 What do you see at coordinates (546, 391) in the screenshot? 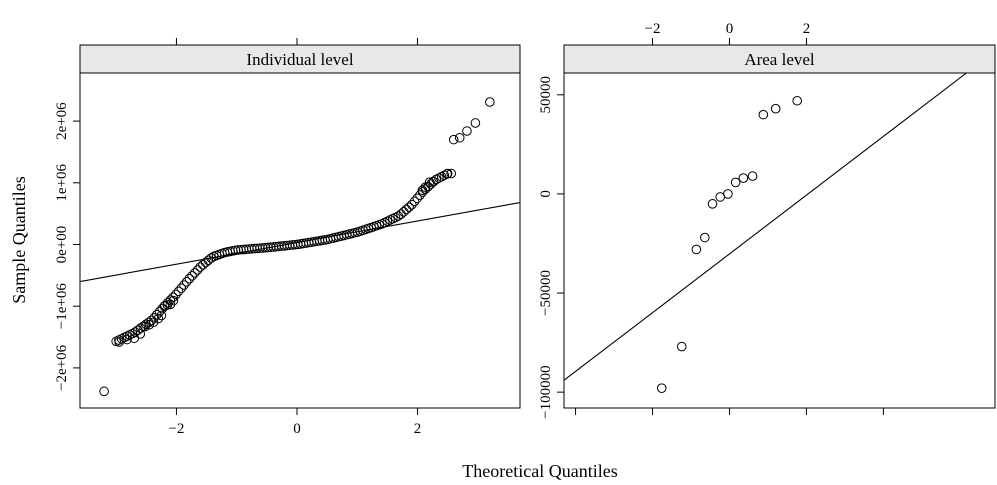
I see `y-tick-label: −100000` at bounding box center [546, 391].